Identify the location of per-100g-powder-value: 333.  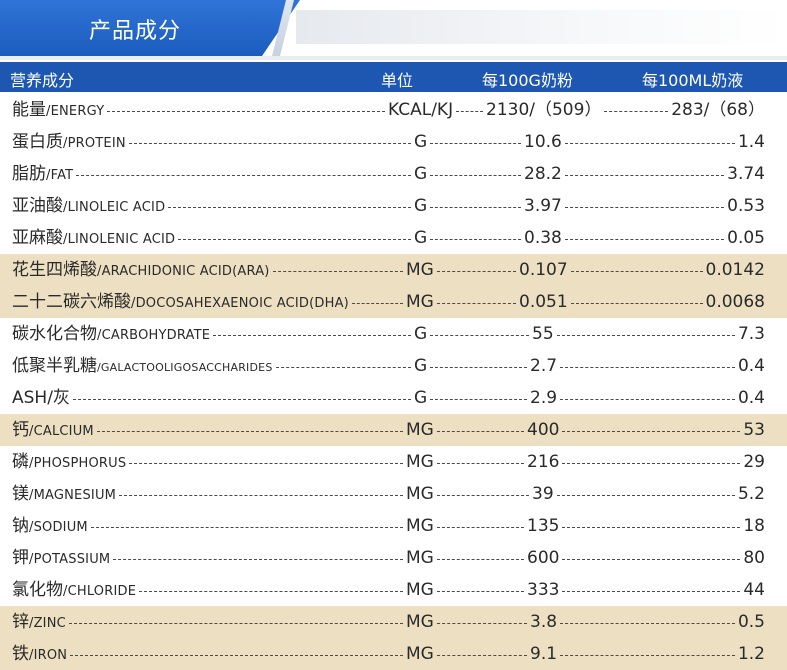
(543, 590).